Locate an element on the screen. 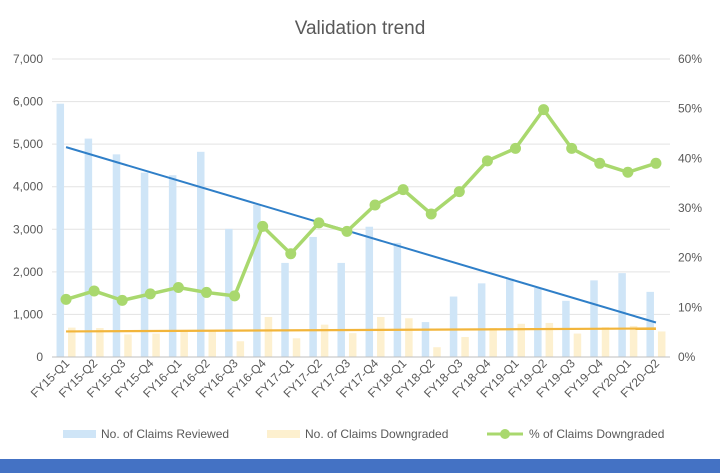  y-left-tick-label: 5,000 is located at coordinates (28, 144).